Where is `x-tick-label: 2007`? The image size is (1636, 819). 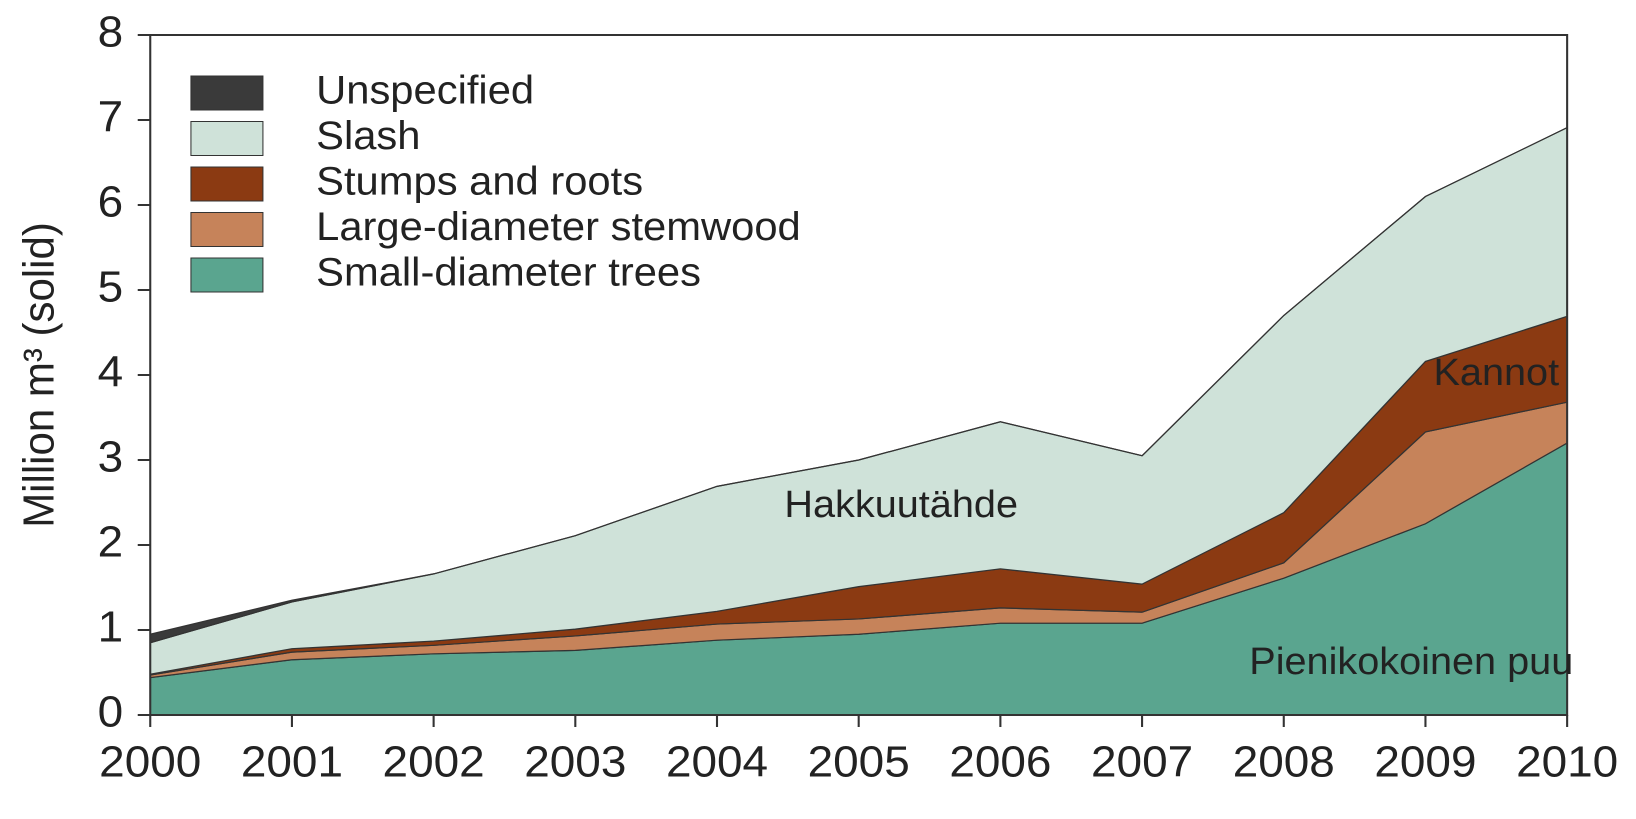 x-tick-label: 2007 is located at coordinates (1142, 761).